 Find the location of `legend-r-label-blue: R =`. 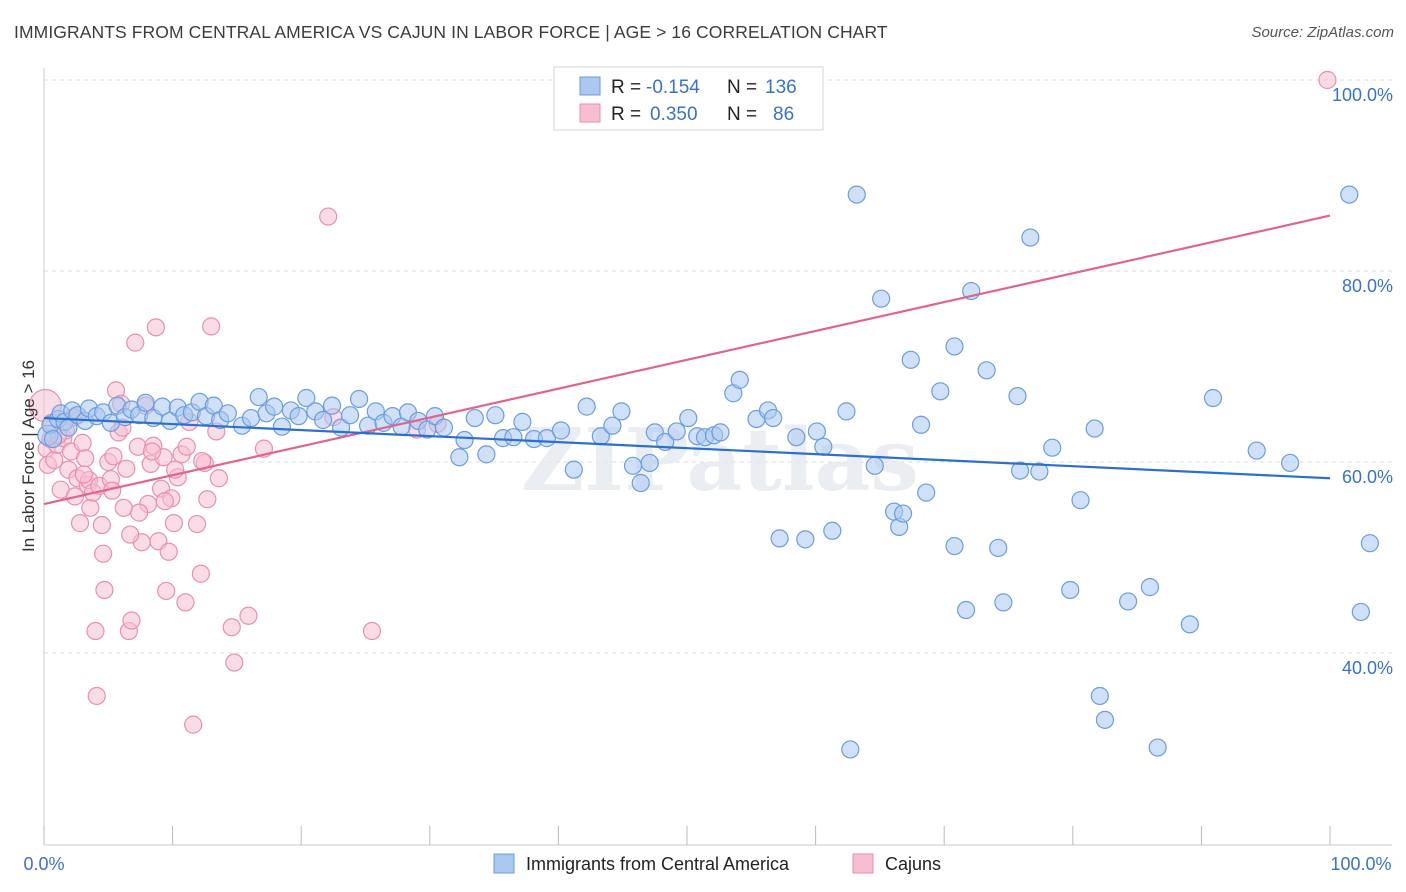

legend-r-label-blue: R = is located at coordinates (626, 87).